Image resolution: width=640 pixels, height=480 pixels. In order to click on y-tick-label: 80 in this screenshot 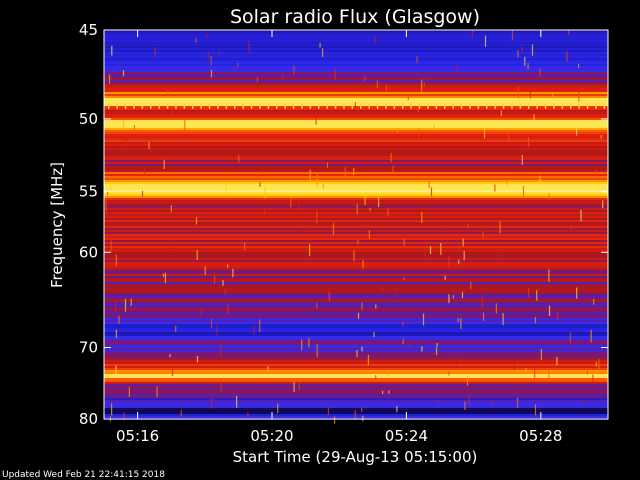, I will do `click(88, 419)`.